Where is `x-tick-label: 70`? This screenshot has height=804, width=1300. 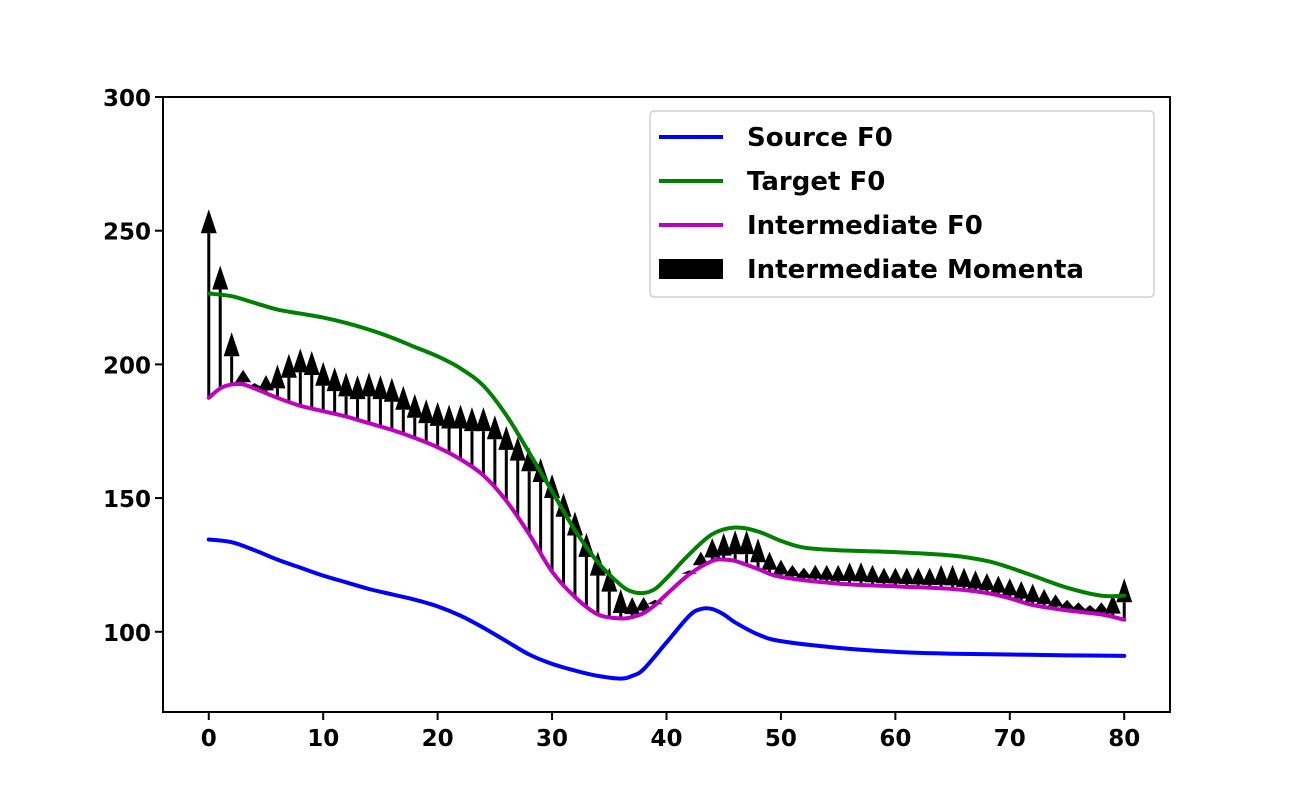
x-tick-label: 70 is located at coordinates (1010, 739).